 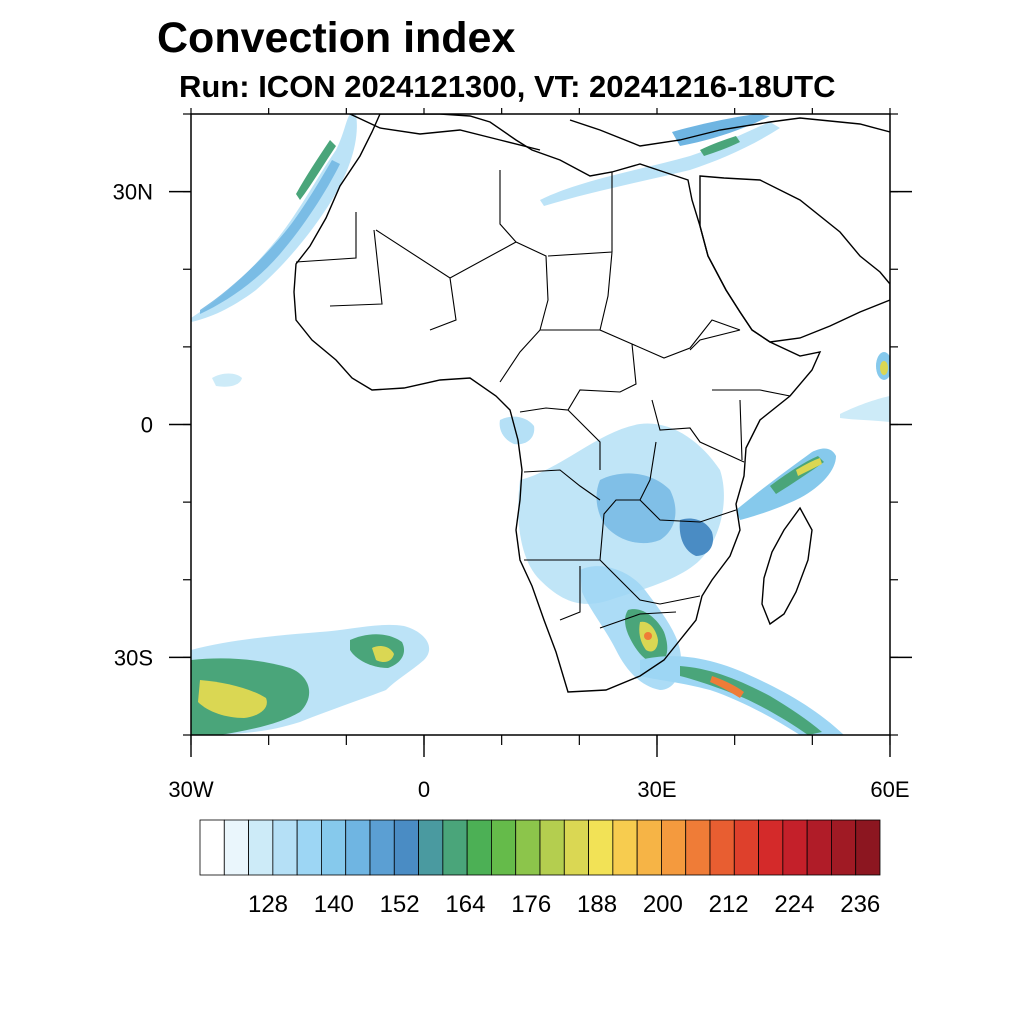 What do you see at coordinates (597, 904) in the screenshot?
I see `colorbar-label: 188` at bounding box center [597, 904].